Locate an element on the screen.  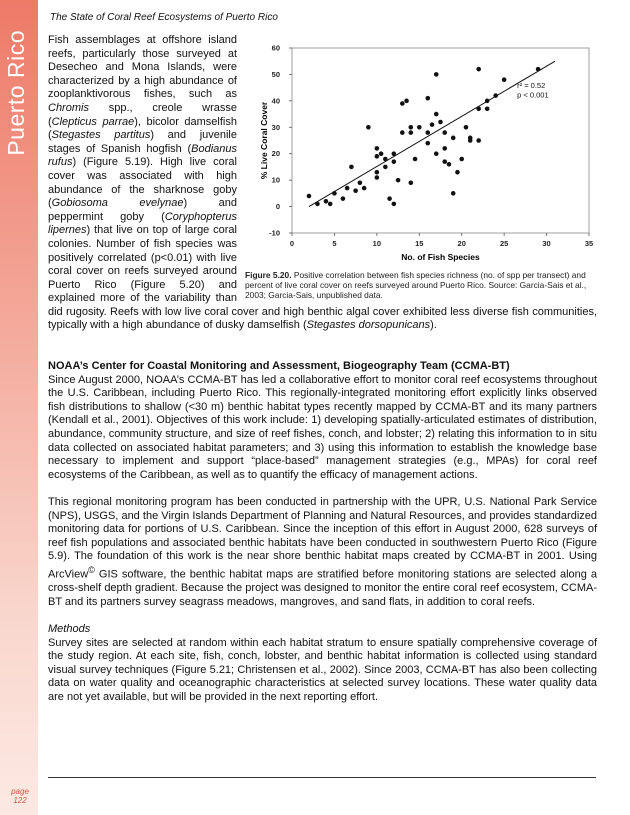
italic-text: Coryphopterus lipernes is located at coordinates (142, 223).